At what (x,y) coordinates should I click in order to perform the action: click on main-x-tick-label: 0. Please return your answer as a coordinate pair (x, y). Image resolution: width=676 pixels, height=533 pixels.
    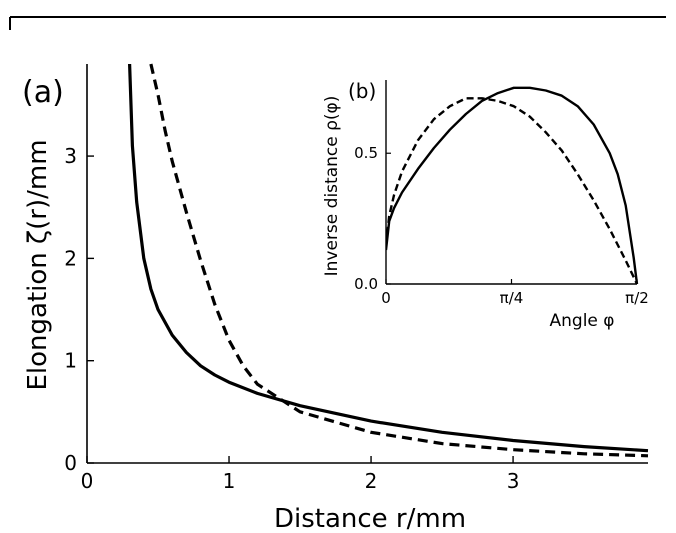
    Looking at the image, I should click on (87, 481).